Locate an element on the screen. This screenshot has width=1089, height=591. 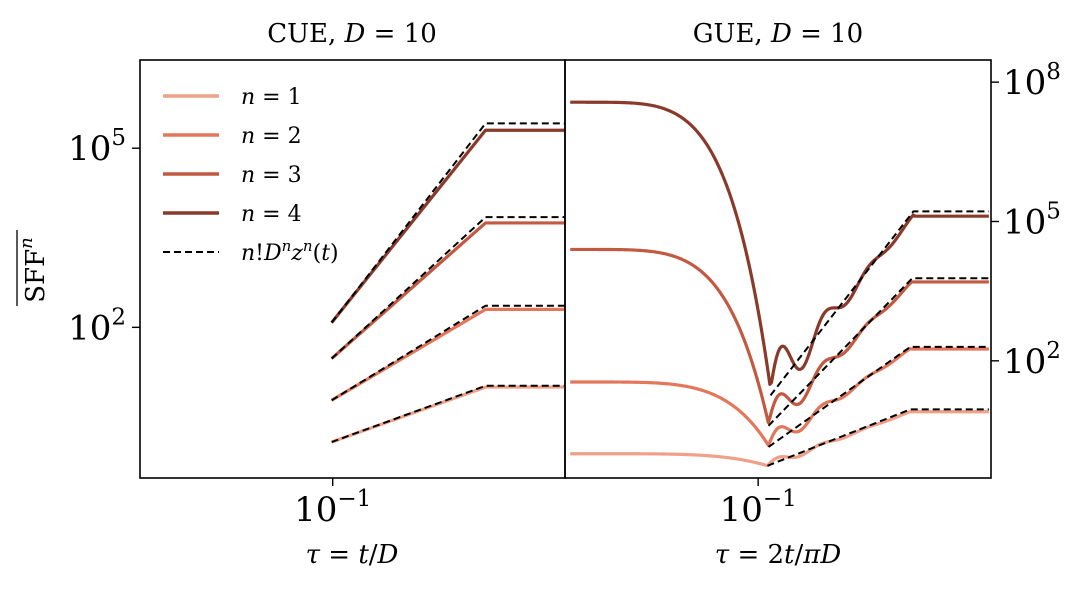
series-line-n4 is located at coordinates (447, 226).